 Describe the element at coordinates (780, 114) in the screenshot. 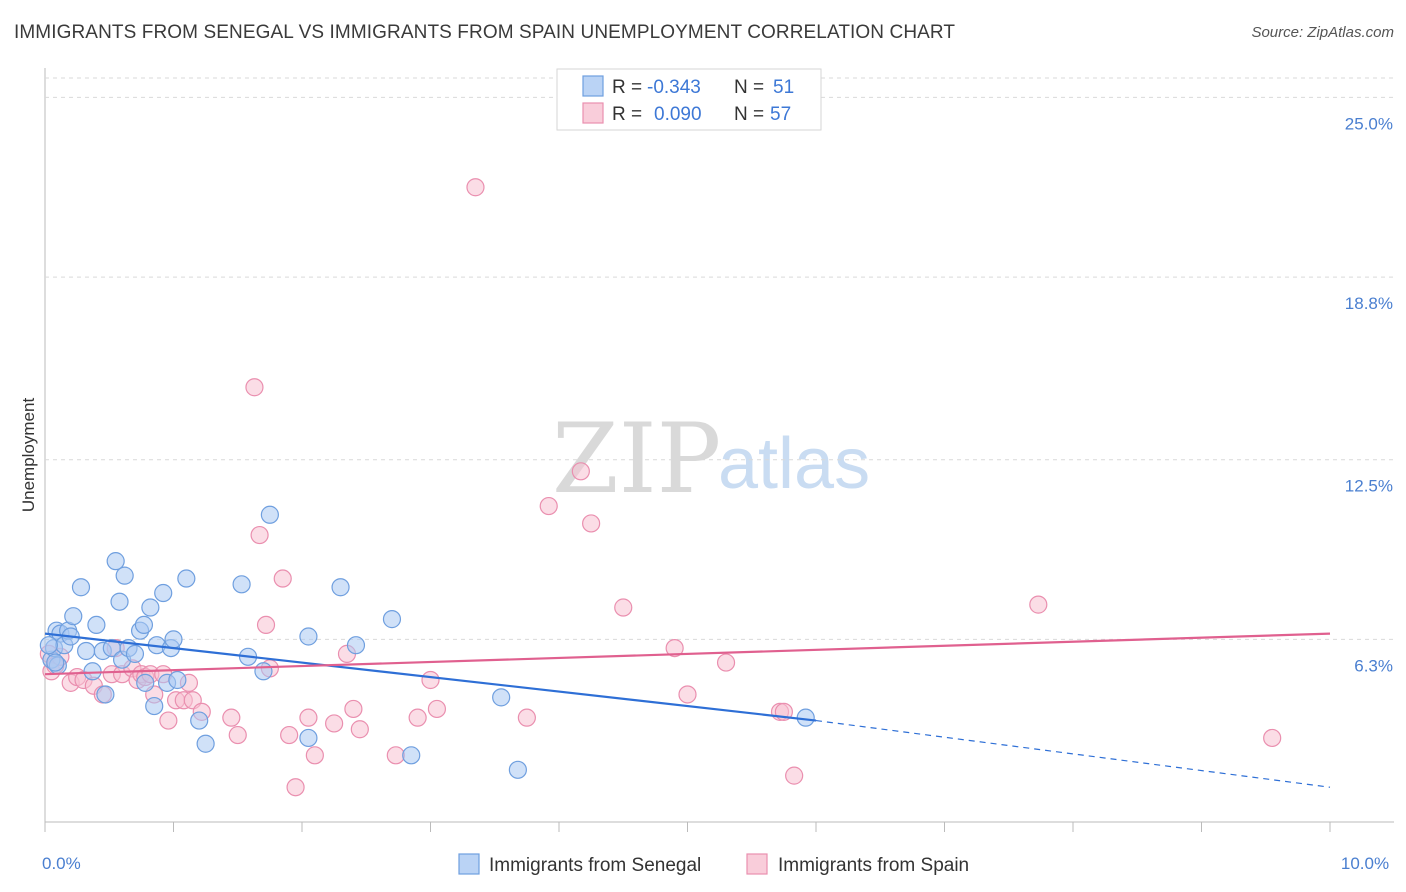

I see `legend-n-value-spain: 57` at that location.